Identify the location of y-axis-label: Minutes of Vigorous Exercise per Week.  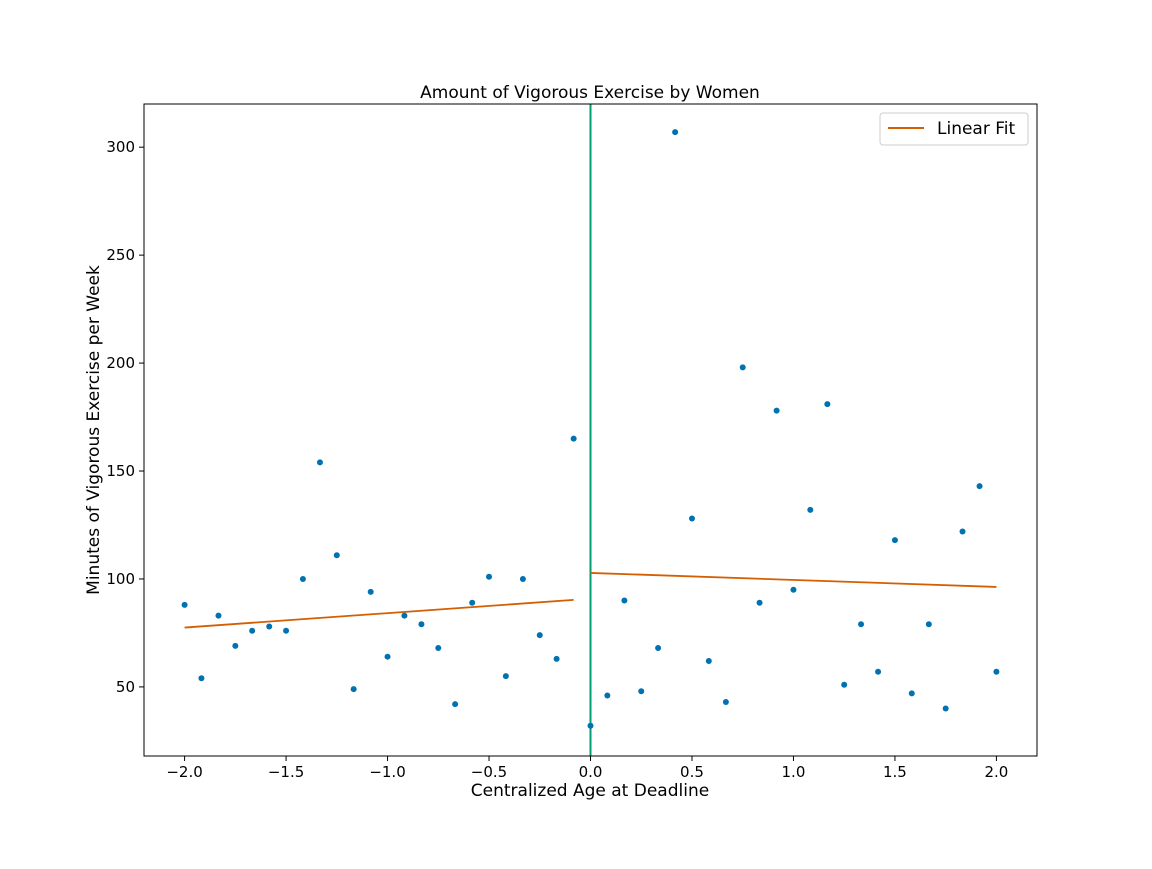
(94, 430).